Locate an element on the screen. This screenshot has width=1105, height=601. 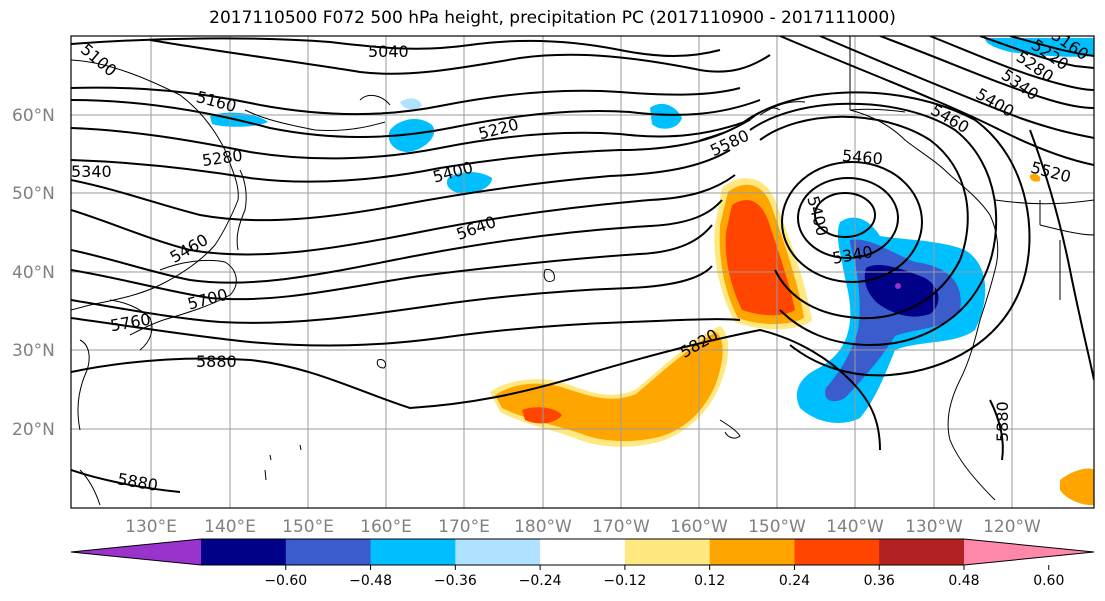
lat-label: 30°N is located at coordinates (33, 351).